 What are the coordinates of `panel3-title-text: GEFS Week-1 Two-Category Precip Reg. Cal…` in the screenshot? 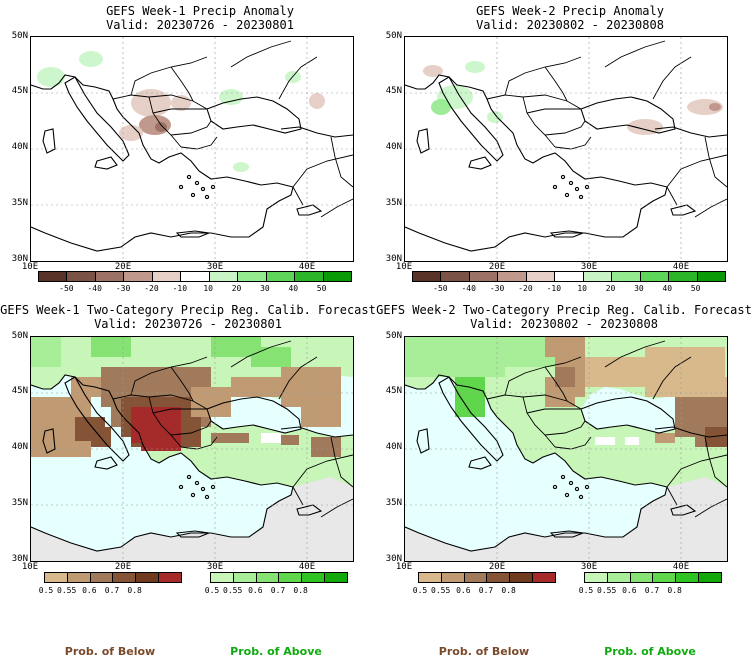 It's located at (188, 310).